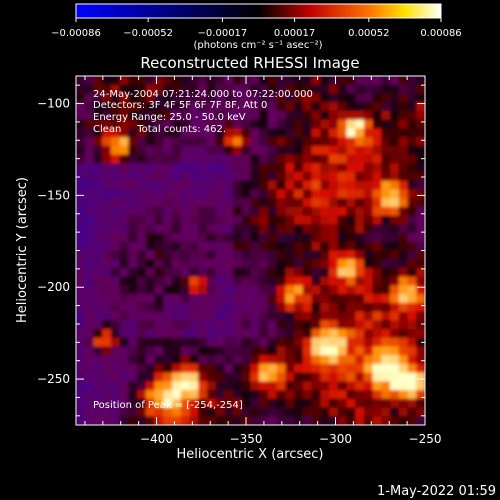 This screenshot has height=500, width=500. I want to click on y-tick-label: −150, so click(53, 195).